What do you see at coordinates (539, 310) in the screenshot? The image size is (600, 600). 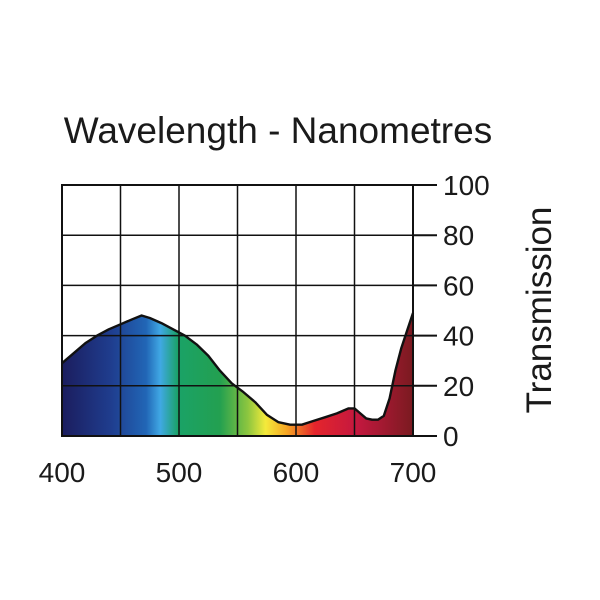 I see `y-axis-label: Transmission` at bounding box center [539, 310].